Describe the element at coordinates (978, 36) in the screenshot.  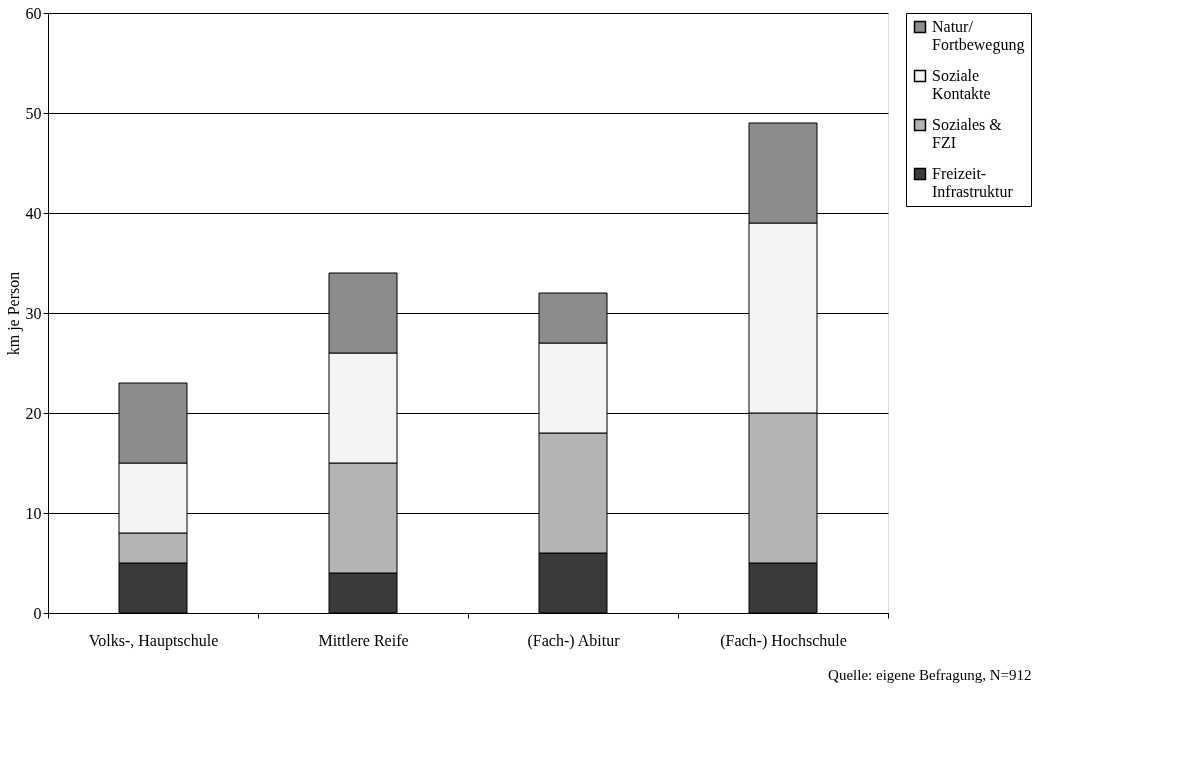
I see `legend-label: Natur/ Fortbewegung` at that location.